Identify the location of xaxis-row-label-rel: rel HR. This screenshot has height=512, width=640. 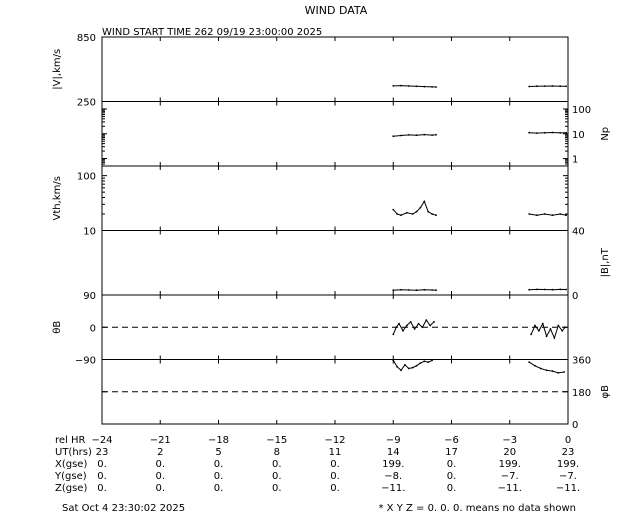
(70, 440).